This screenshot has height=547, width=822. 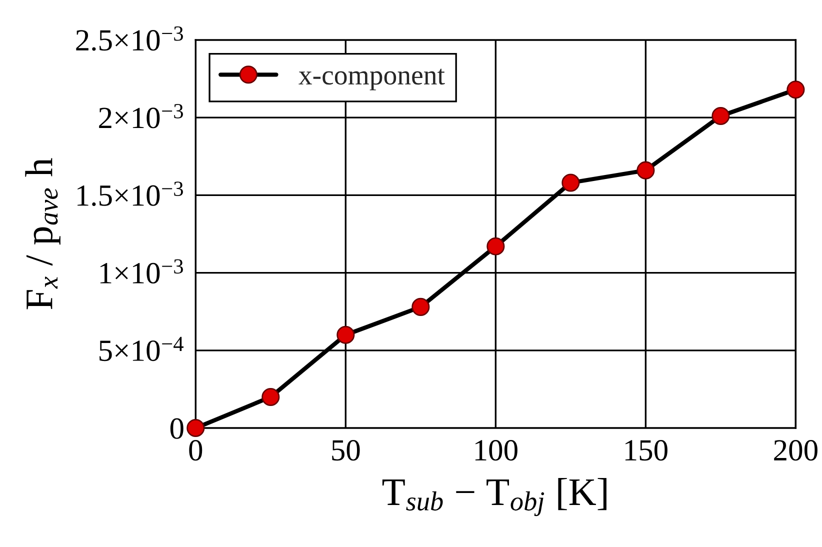 What do you see at coordinates (195, 450) in the screenshot?
I see `x-tick-label: 0` at bounding box center [195, 450].